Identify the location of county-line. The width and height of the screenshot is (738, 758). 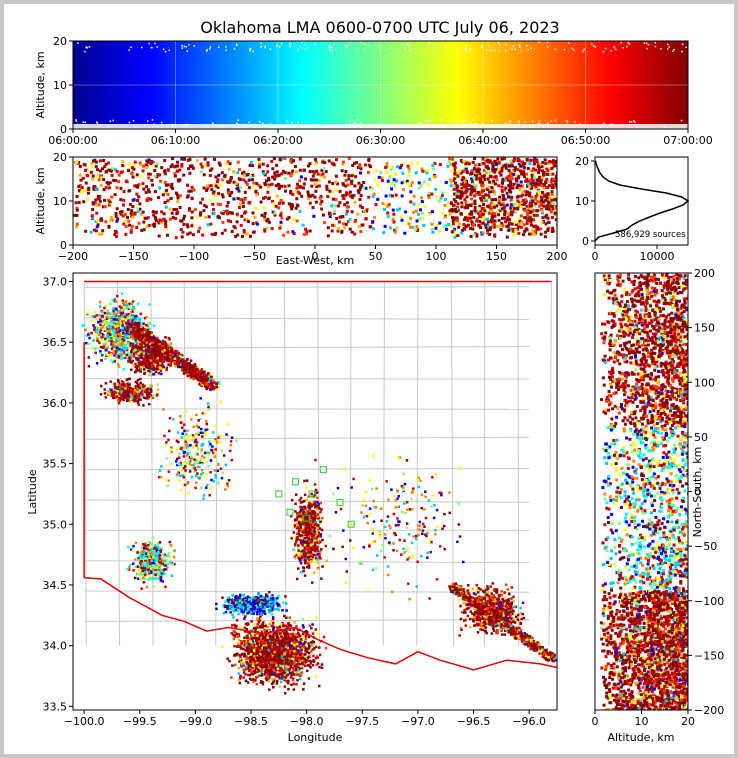
(550, 463).